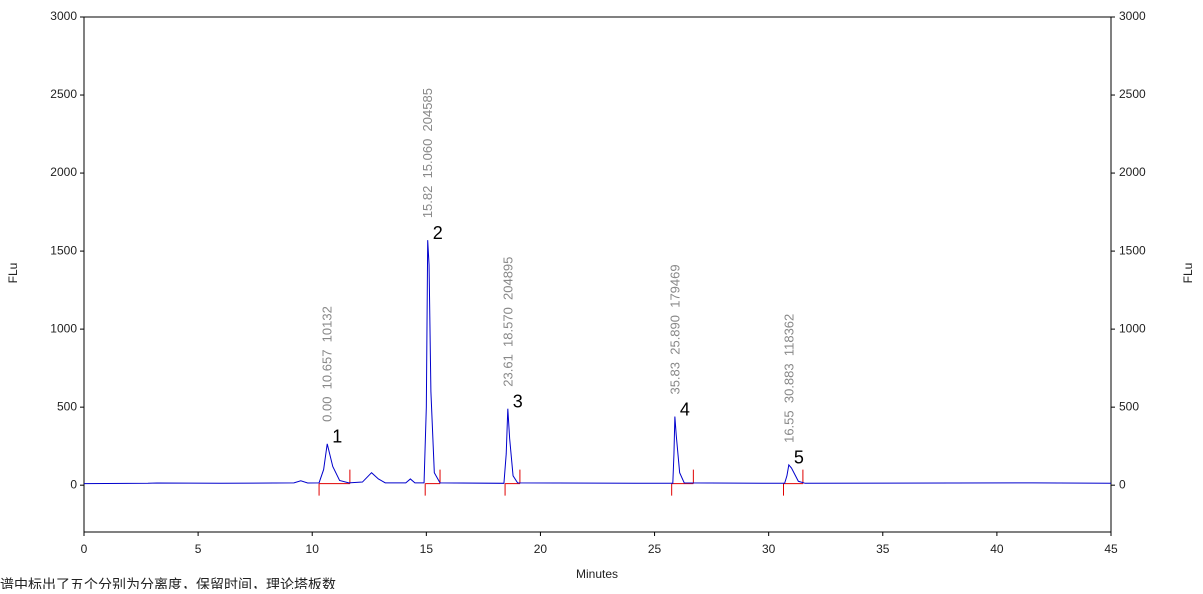 The image size is (1203, 594). I want to click on x-axis-label: Minutes, so click(597, 574).